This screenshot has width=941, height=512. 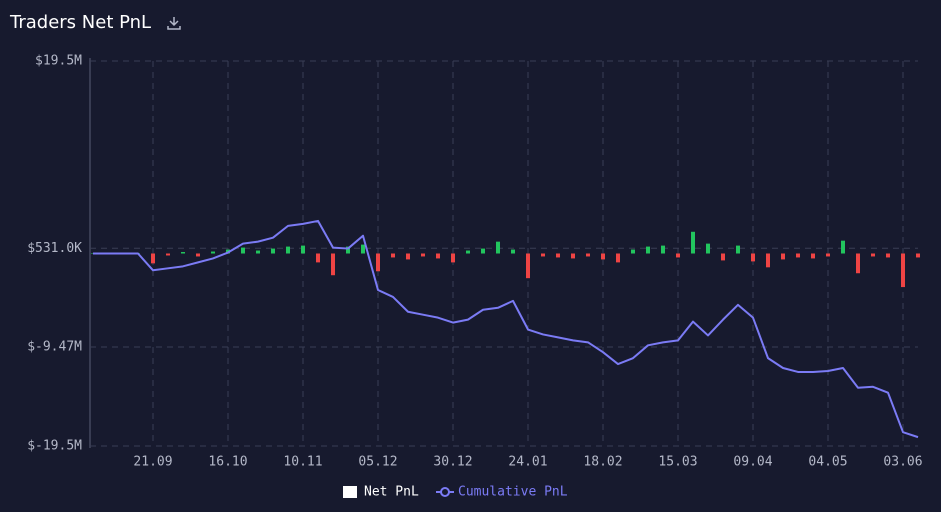 I want to click on legend-label: Cumulative PnL, so click(x=513, y=492).